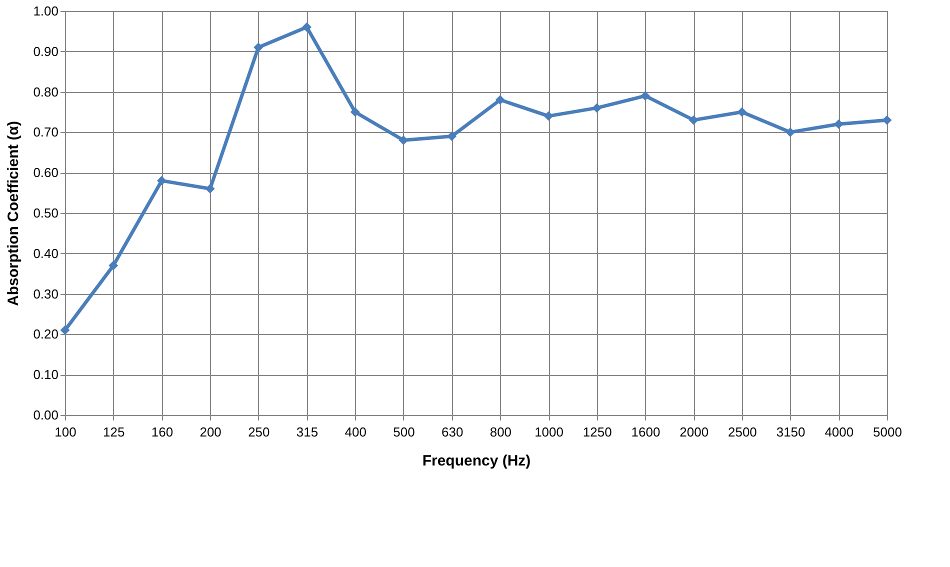 The width and height of the screenshot is (950, 567). Describe the element at coordinates (549, 432) in the screenshot. I see `x-tick-label: 1000` at that location.